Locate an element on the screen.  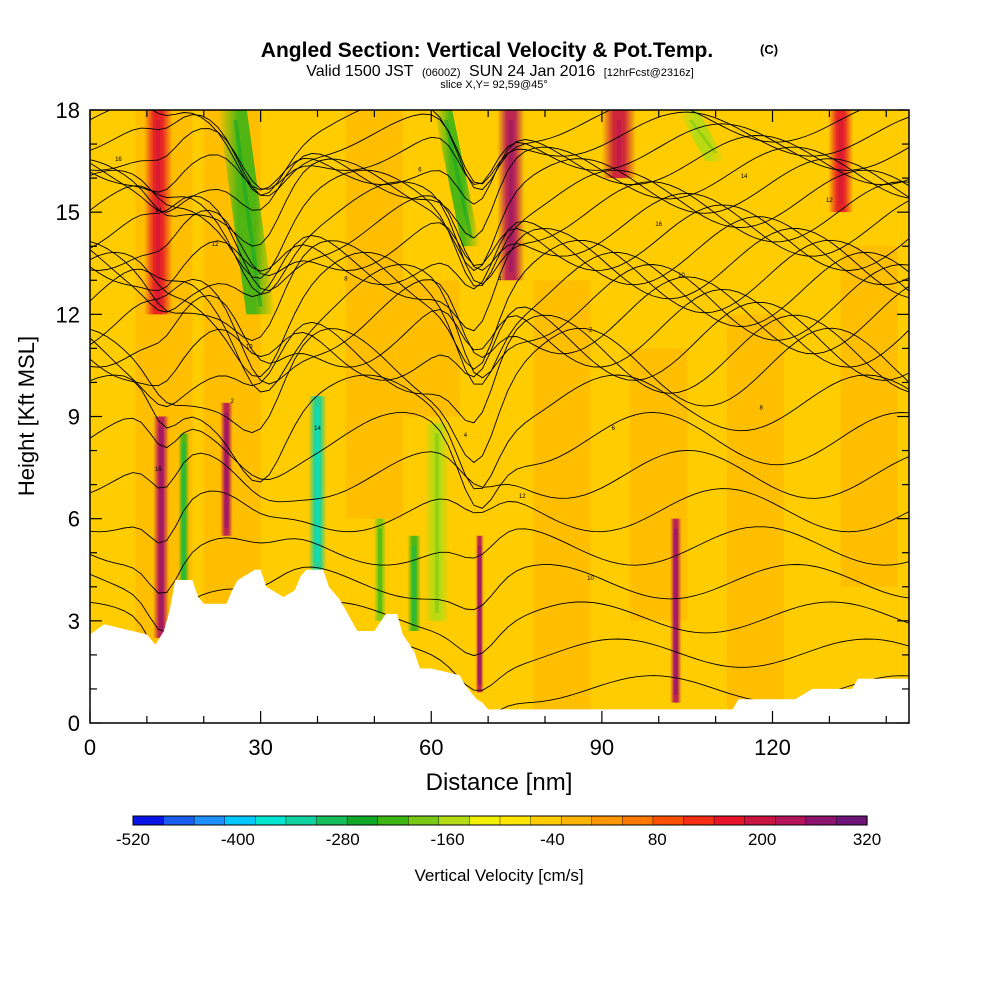
contour-label: 8 is located at coordinates (346, 279).